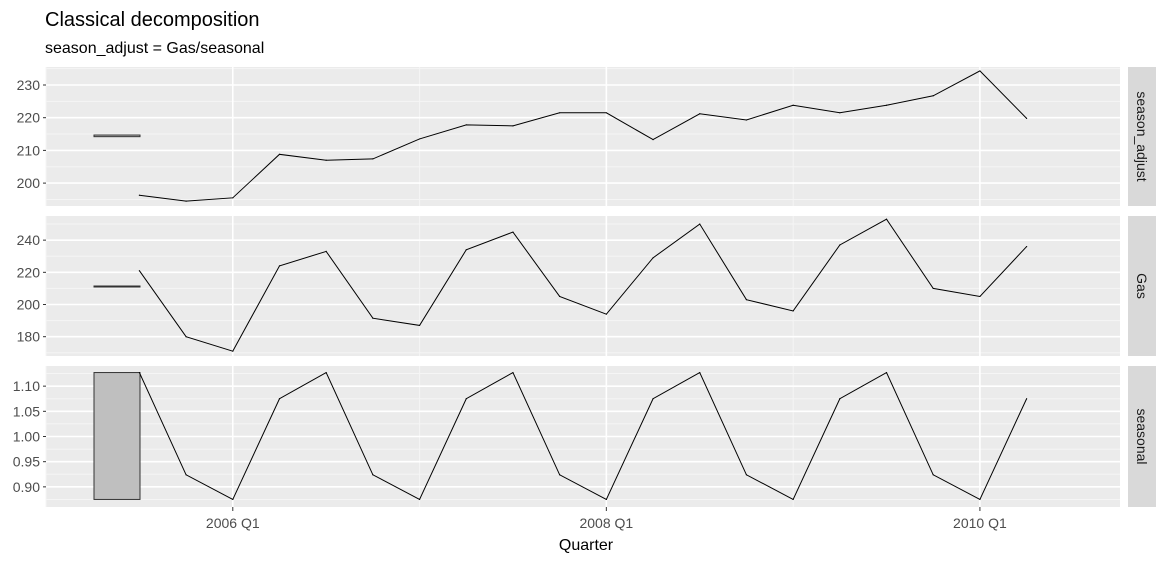 The height and width of the screenshot is (563, 1166). What do you see at coordinates (29, 150) in the screenshot?
I see `y-tick-label: 210` at bounding box center [29, 150].